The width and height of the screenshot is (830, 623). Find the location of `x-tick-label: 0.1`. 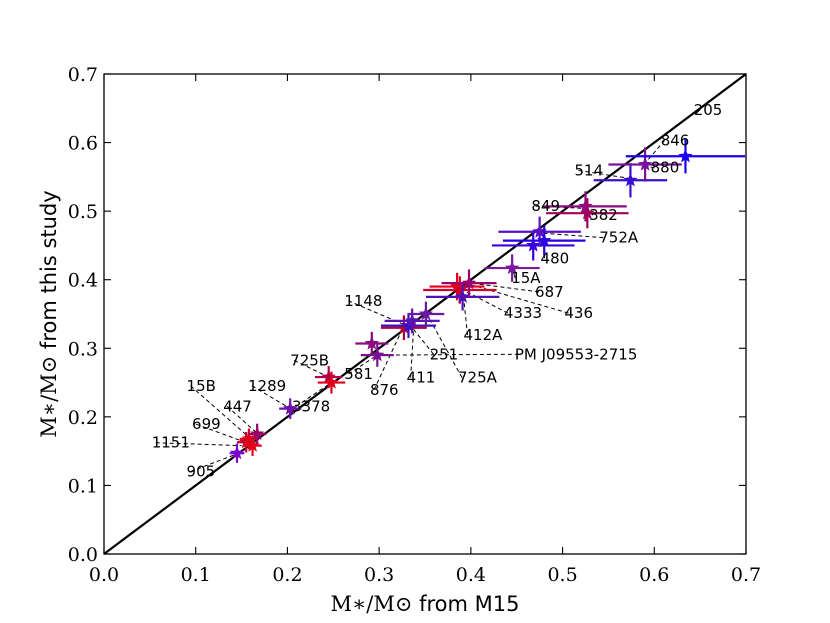

x-tick-label: 0.1 is located at coordinates (196, 575).